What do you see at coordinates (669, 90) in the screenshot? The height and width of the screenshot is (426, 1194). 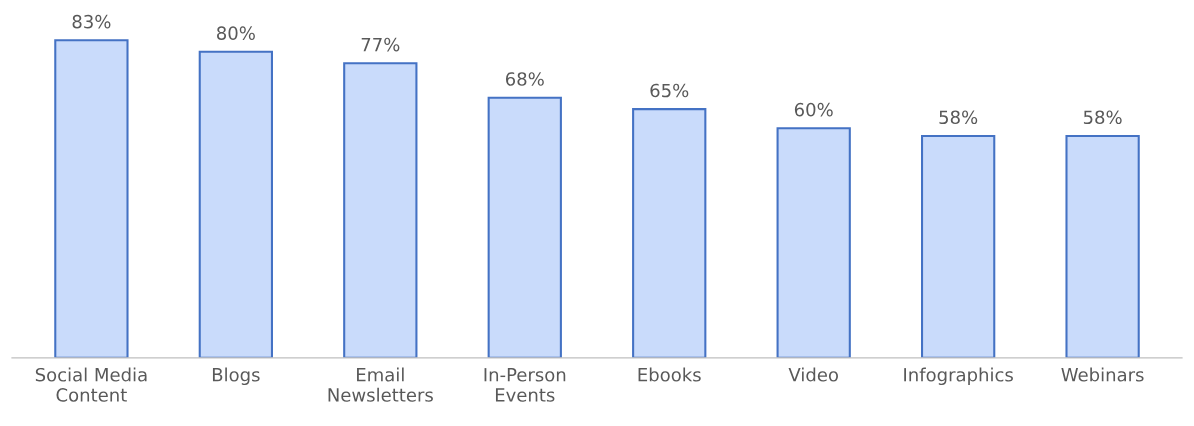 I see `data-label: 65%` at bounding box center [669, 90].